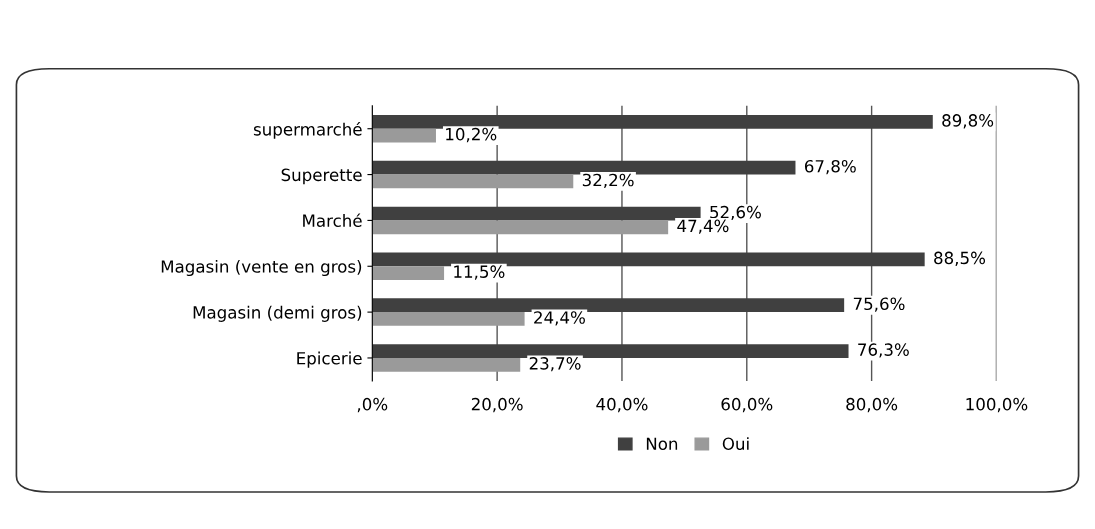 This screenshot has width=1095, height=529. Describe the element at coordinates (497, 405) in the screenshot. I see `x-tick-label: 20,0%` at that location.